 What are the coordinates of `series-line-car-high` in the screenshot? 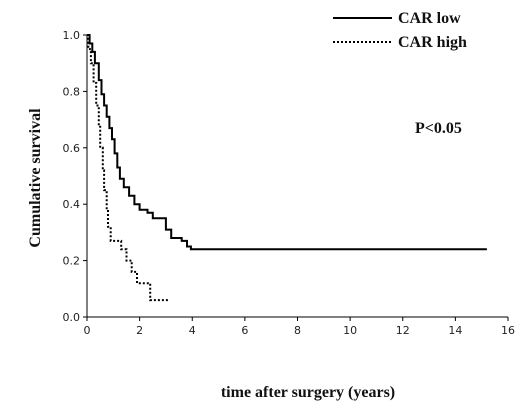 It's located at (128, 168).